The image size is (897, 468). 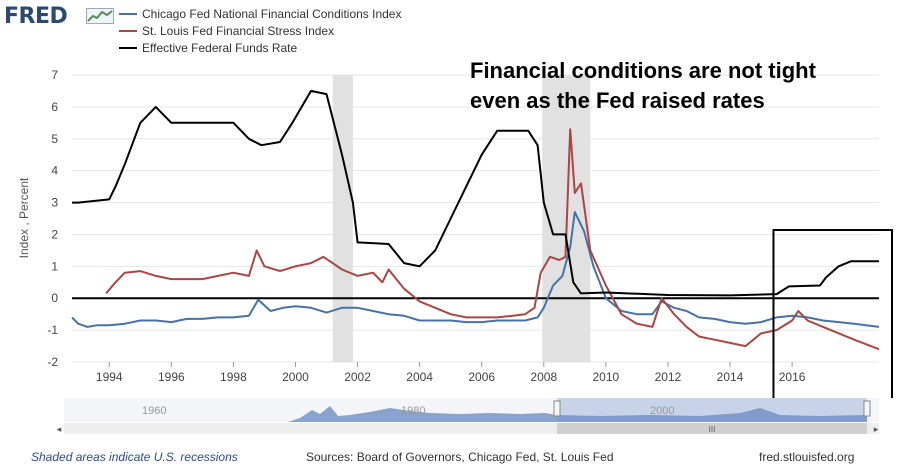 What do you see at coordinates (481, 377) in the screenshot?
I see `x-tick-label: 2006` at bounding box center [481, 377].